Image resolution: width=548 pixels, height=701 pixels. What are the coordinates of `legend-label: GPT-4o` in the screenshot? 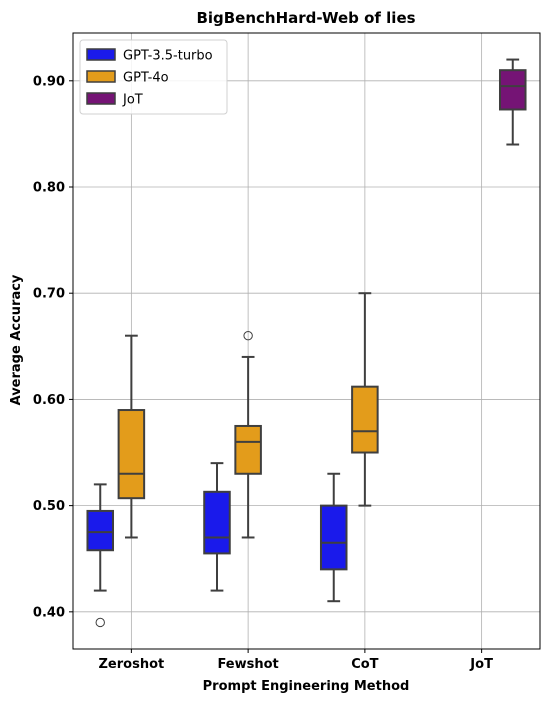 It's located at (146, 78).